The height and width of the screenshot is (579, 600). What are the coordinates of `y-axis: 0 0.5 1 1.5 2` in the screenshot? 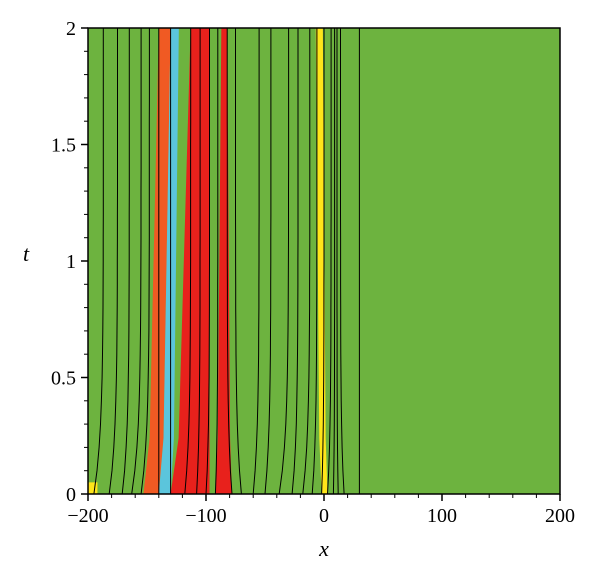 It's located at (69, 262).